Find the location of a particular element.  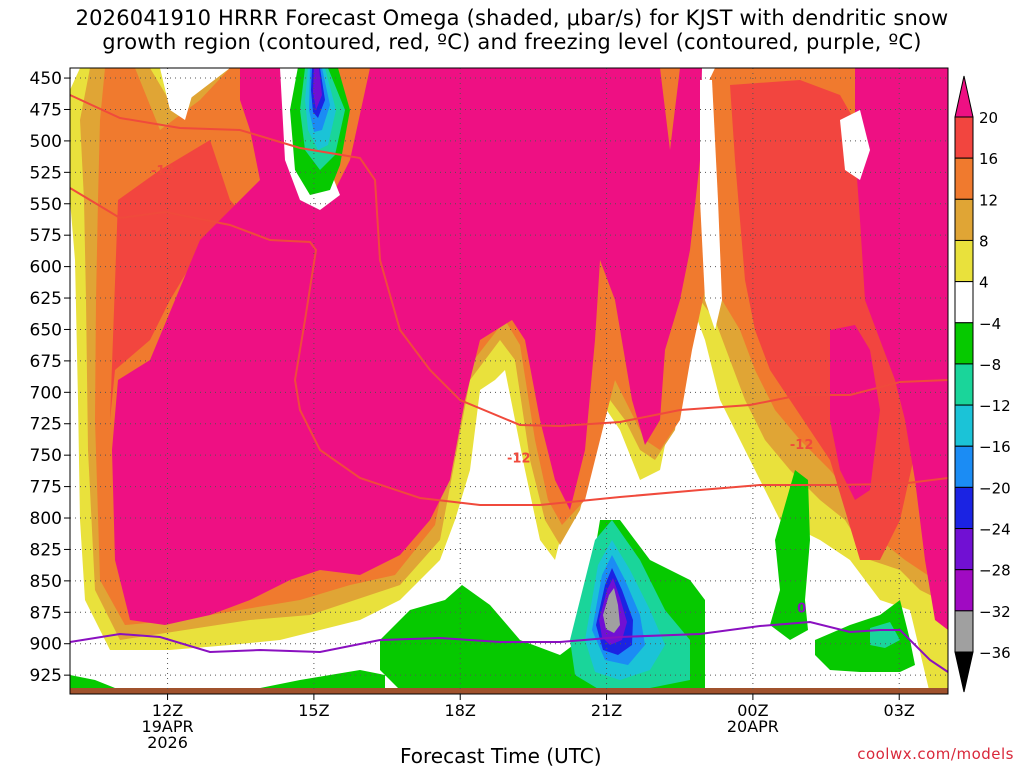

ground-strip is located at coordinates (509, 691).